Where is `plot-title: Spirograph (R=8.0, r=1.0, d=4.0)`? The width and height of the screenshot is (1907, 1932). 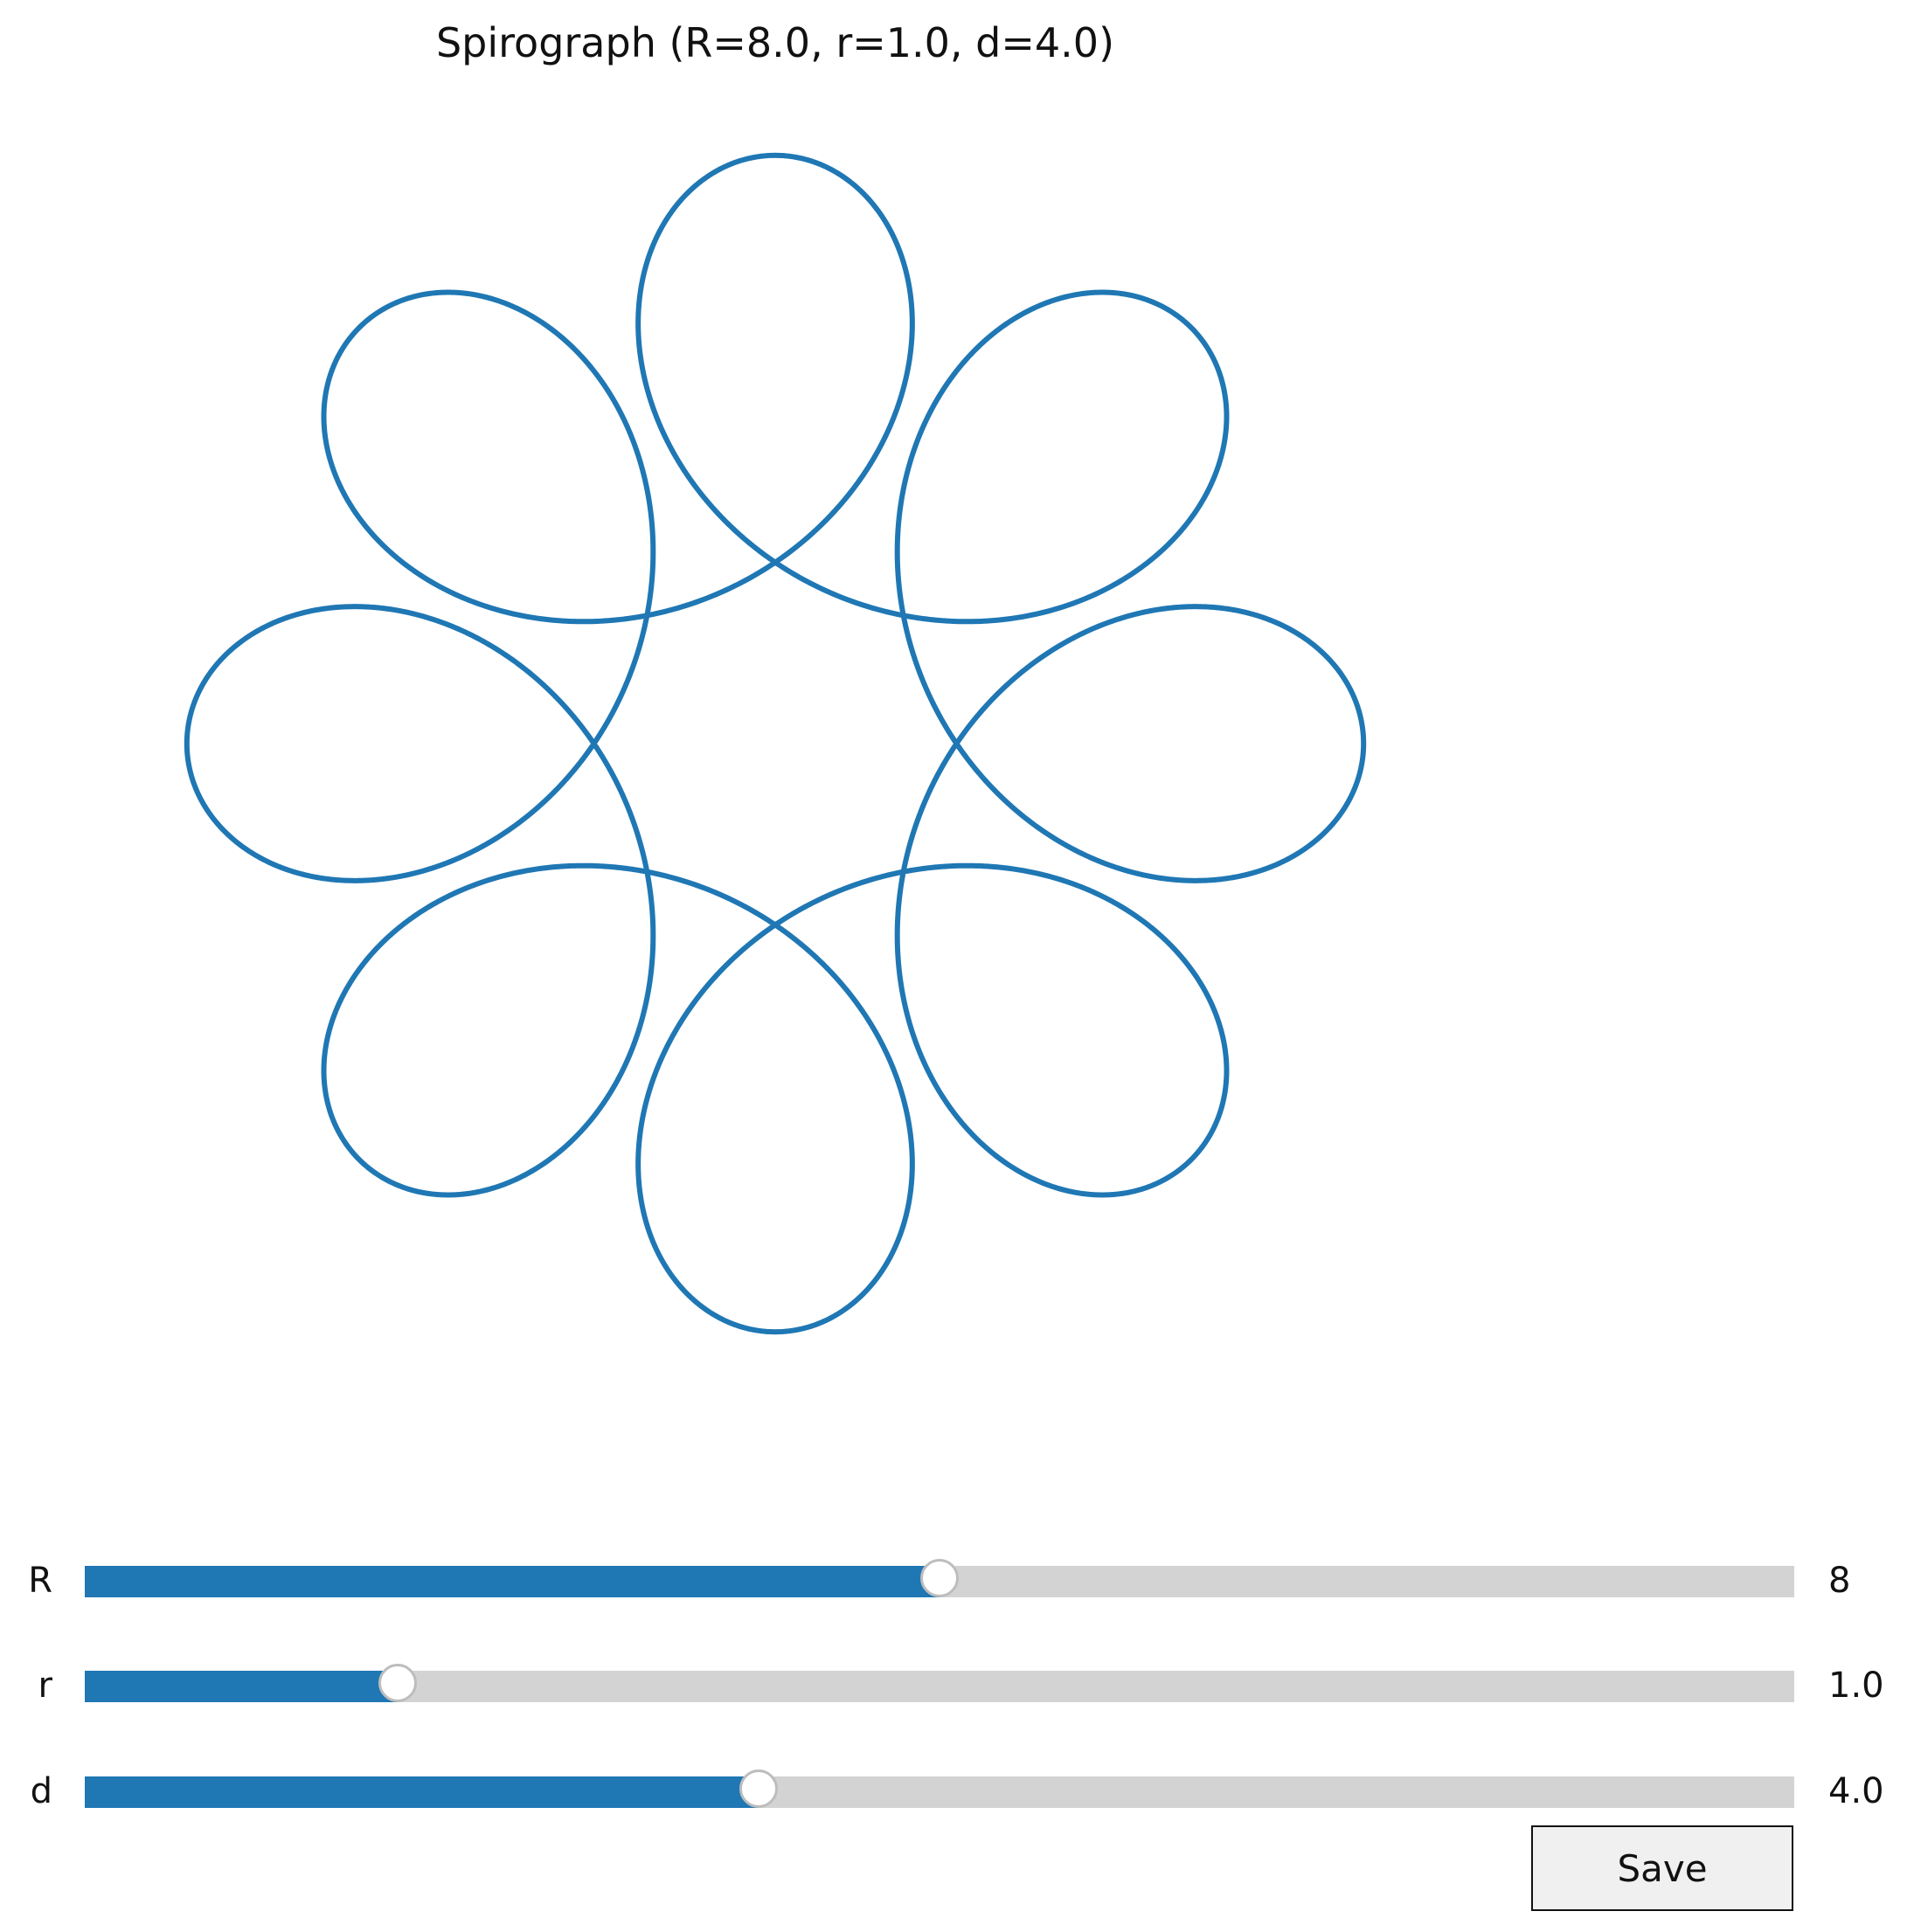
plot-title: Spirograph (R=8.0, r=1.0, d=4.0) is located at coordinates (775, 42).